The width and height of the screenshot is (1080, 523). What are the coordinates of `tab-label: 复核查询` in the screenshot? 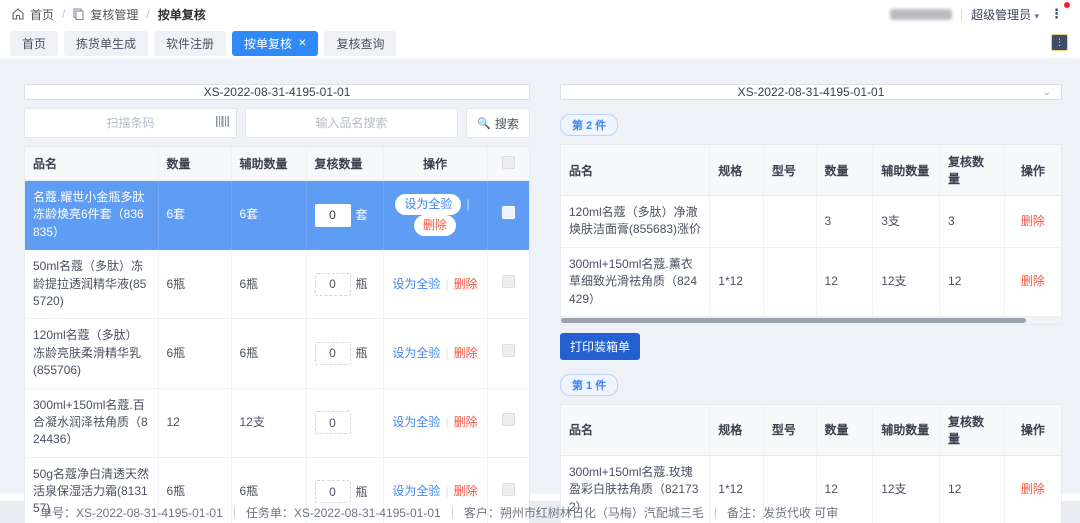 It's located at (360, 43).